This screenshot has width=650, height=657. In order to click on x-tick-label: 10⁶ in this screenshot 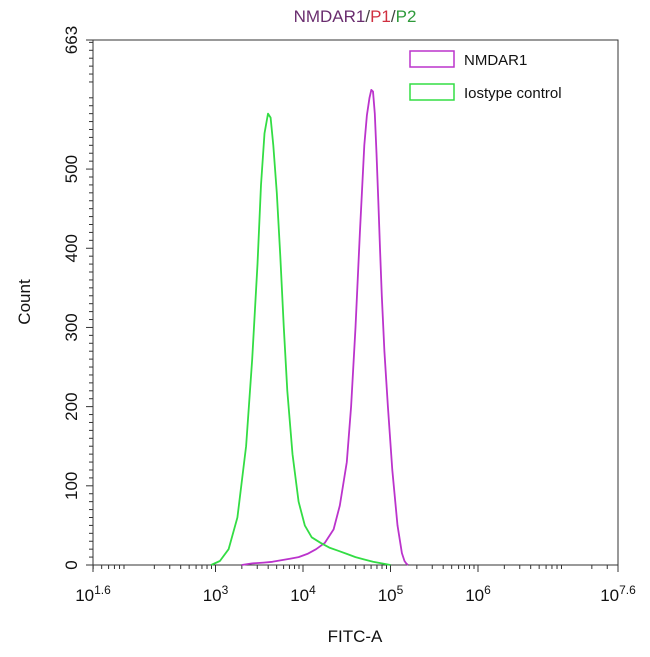, I will do `click(478, 594)`.